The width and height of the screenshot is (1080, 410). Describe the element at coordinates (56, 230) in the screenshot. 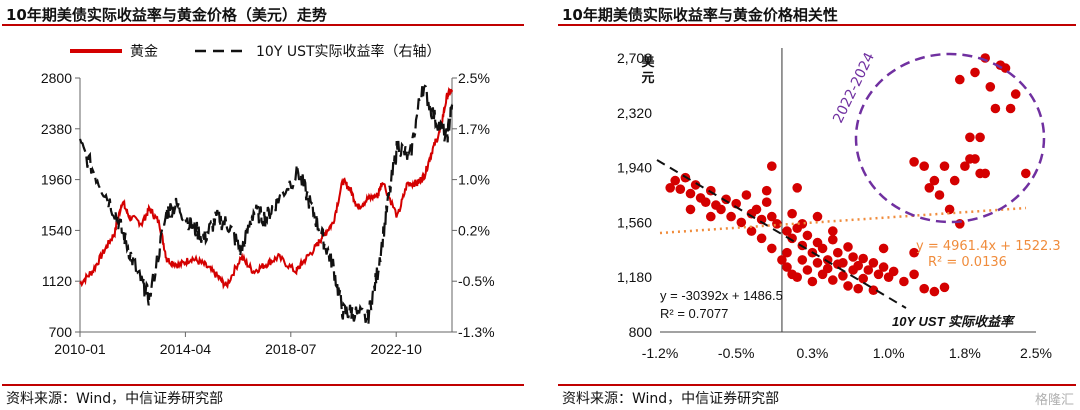

I see `left-y-tick-label: 1540` at that location.